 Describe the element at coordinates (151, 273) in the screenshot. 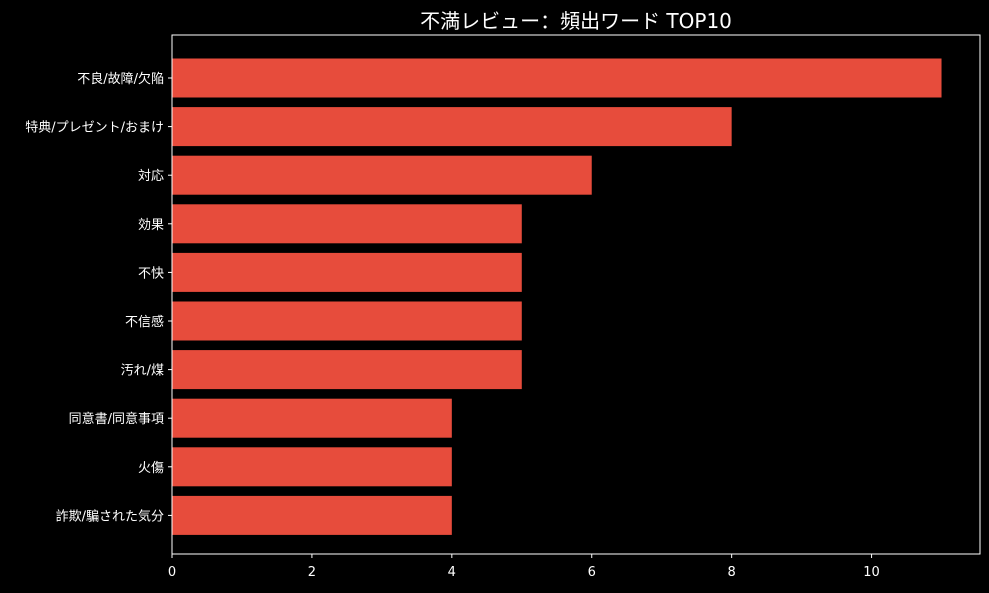

I see `y-tick-label: 不快` at that location.